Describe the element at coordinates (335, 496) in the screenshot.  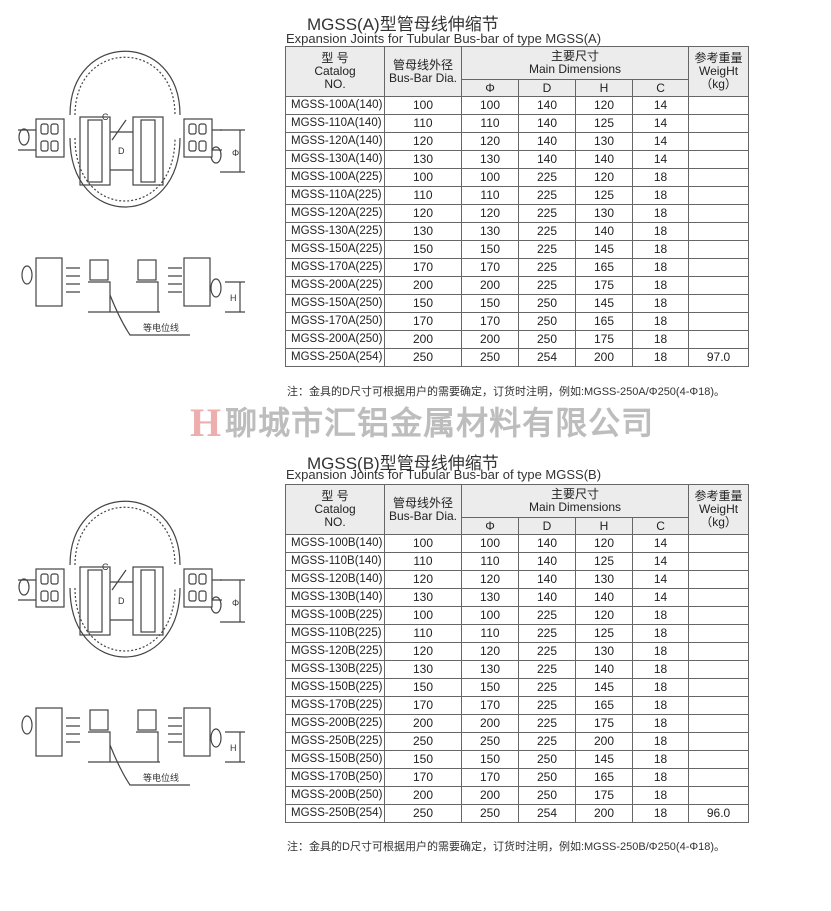
I see `header-catalog-line: 型 号` at that location.